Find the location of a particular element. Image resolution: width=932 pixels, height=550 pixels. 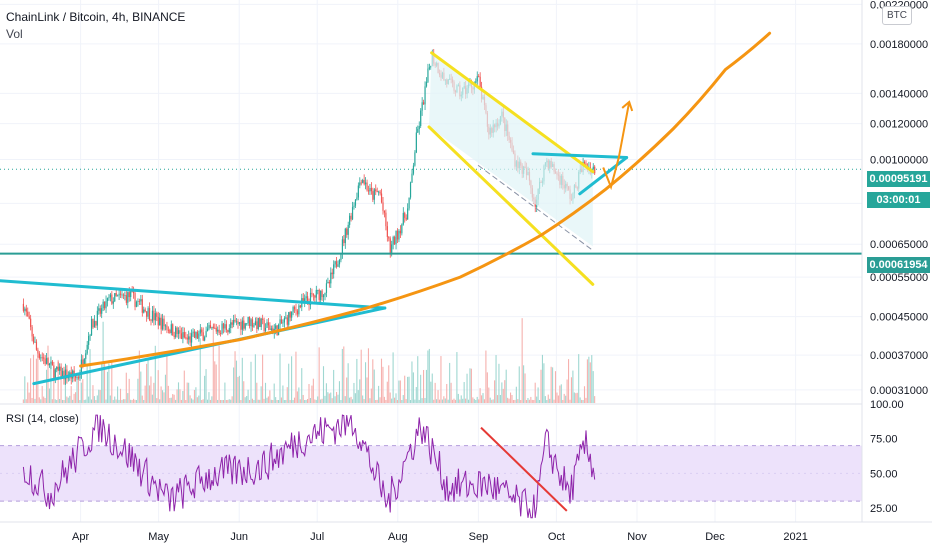

projection-arrow-head is located at coordinates (627, 106).